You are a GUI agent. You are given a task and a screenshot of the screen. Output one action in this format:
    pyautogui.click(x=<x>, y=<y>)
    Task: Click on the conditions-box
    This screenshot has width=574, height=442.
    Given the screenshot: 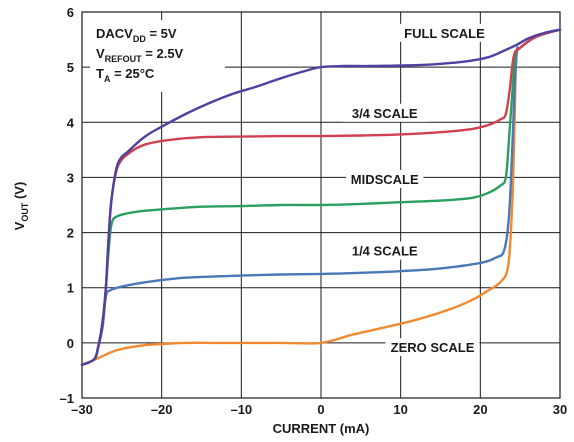 What is the action you would take?
    pyautogui.click(x=157, y=56)
    